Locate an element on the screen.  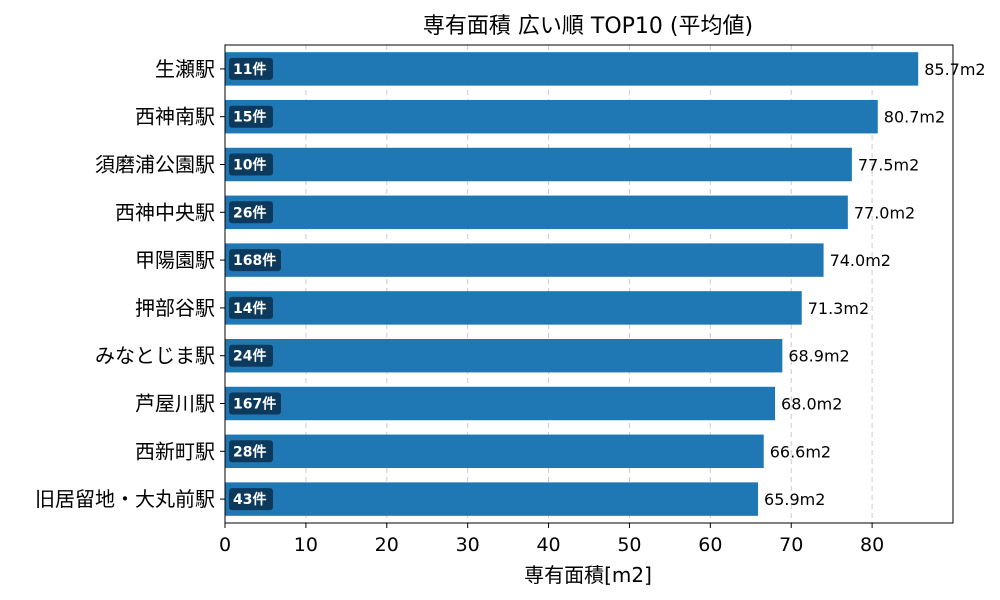
count-label: 26件 is located at coordinates (249, 212).